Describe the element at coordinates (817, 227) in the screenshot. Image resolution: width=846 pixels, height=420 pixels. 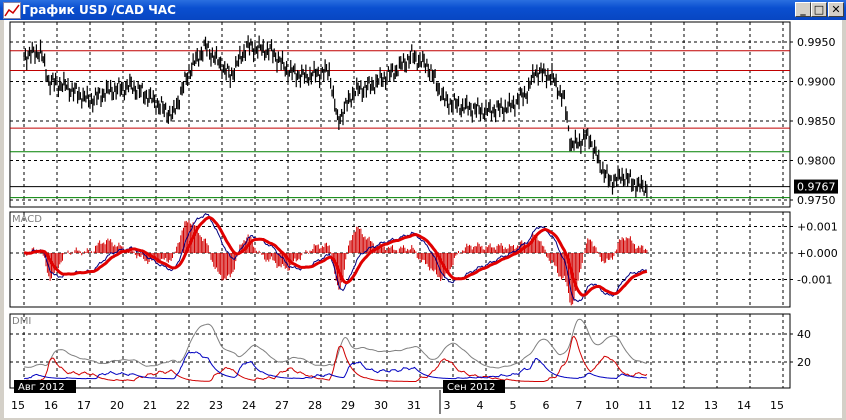
I see `macd-tick-label: +0.001` at that location.